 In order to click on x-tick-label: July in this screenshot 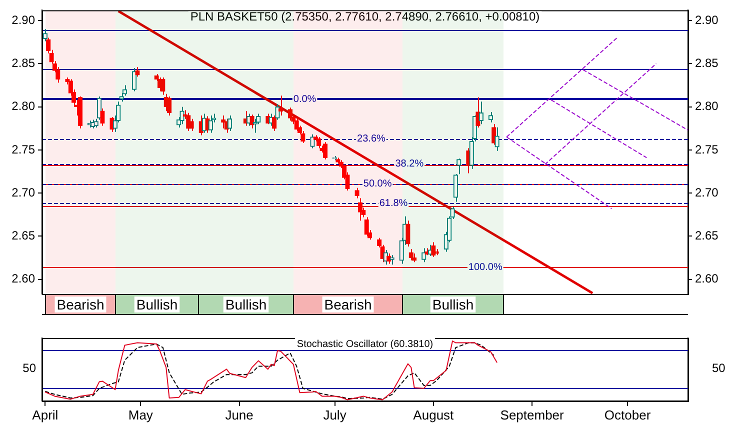, I will do `click(335, 414)`.